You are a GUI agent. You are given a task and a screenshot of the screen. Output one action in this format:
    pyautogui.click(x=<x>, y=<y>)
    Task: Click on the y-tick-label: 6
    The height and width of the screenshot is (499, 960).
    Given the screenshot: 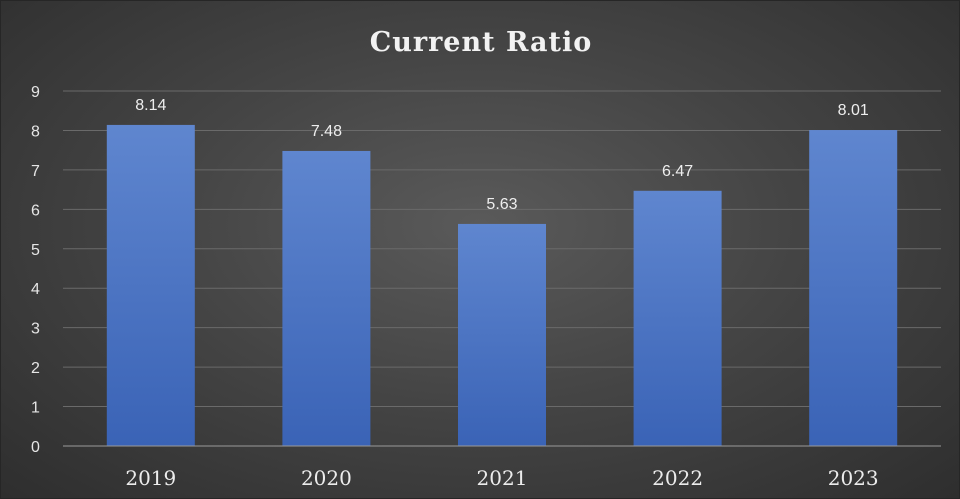 What is the action you would take?
    pyautogui.click(x=35, y=210)
    